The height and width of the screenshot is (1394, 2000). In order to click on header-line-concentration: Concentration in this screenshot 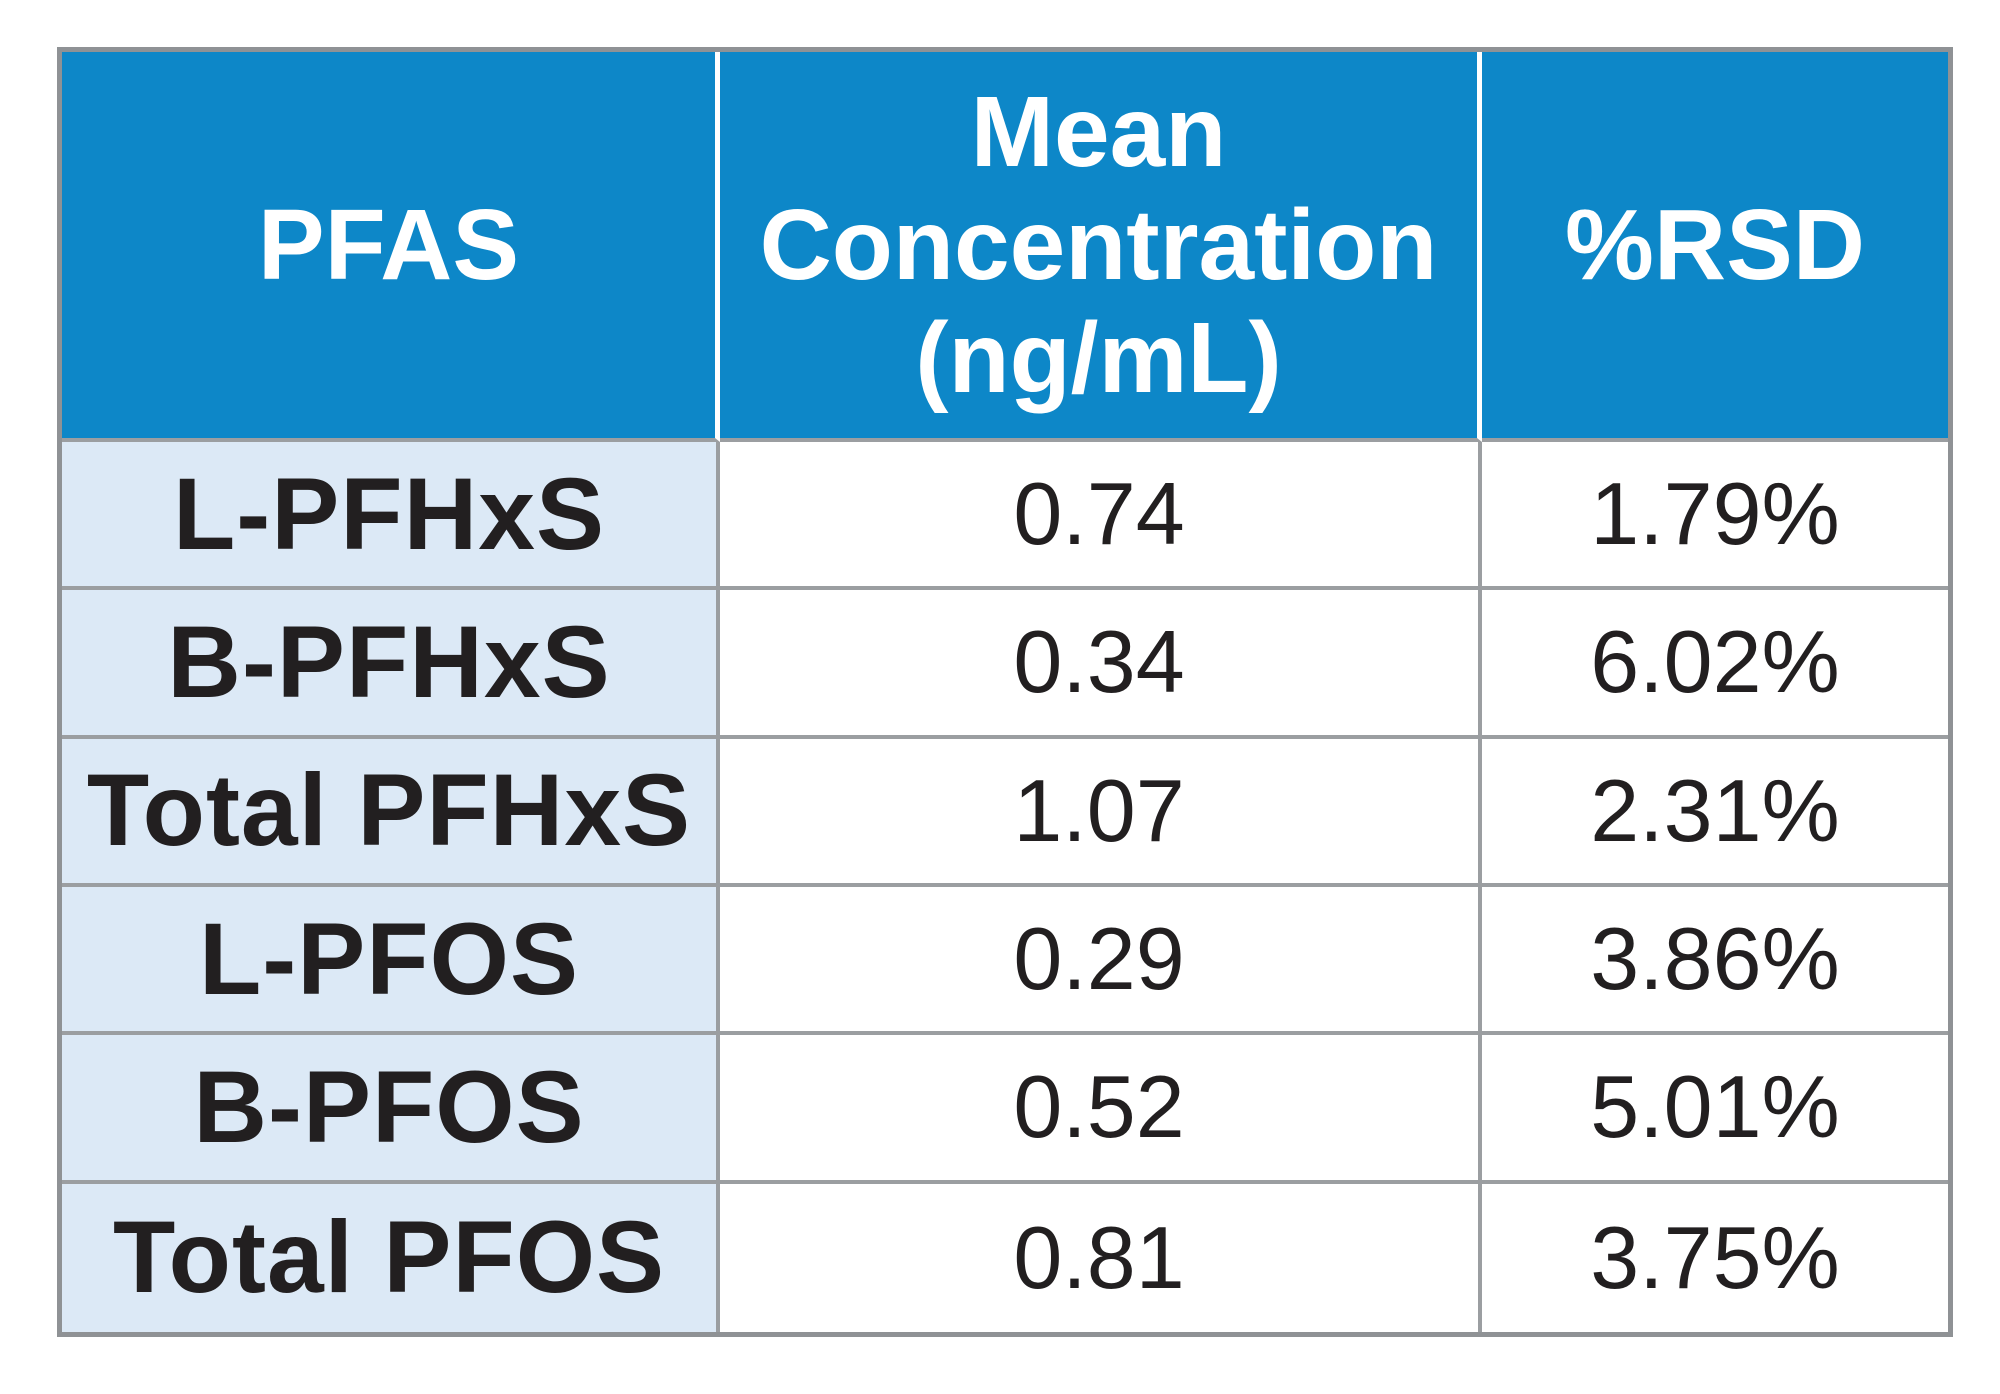, I will do `click(1098, 244)`.